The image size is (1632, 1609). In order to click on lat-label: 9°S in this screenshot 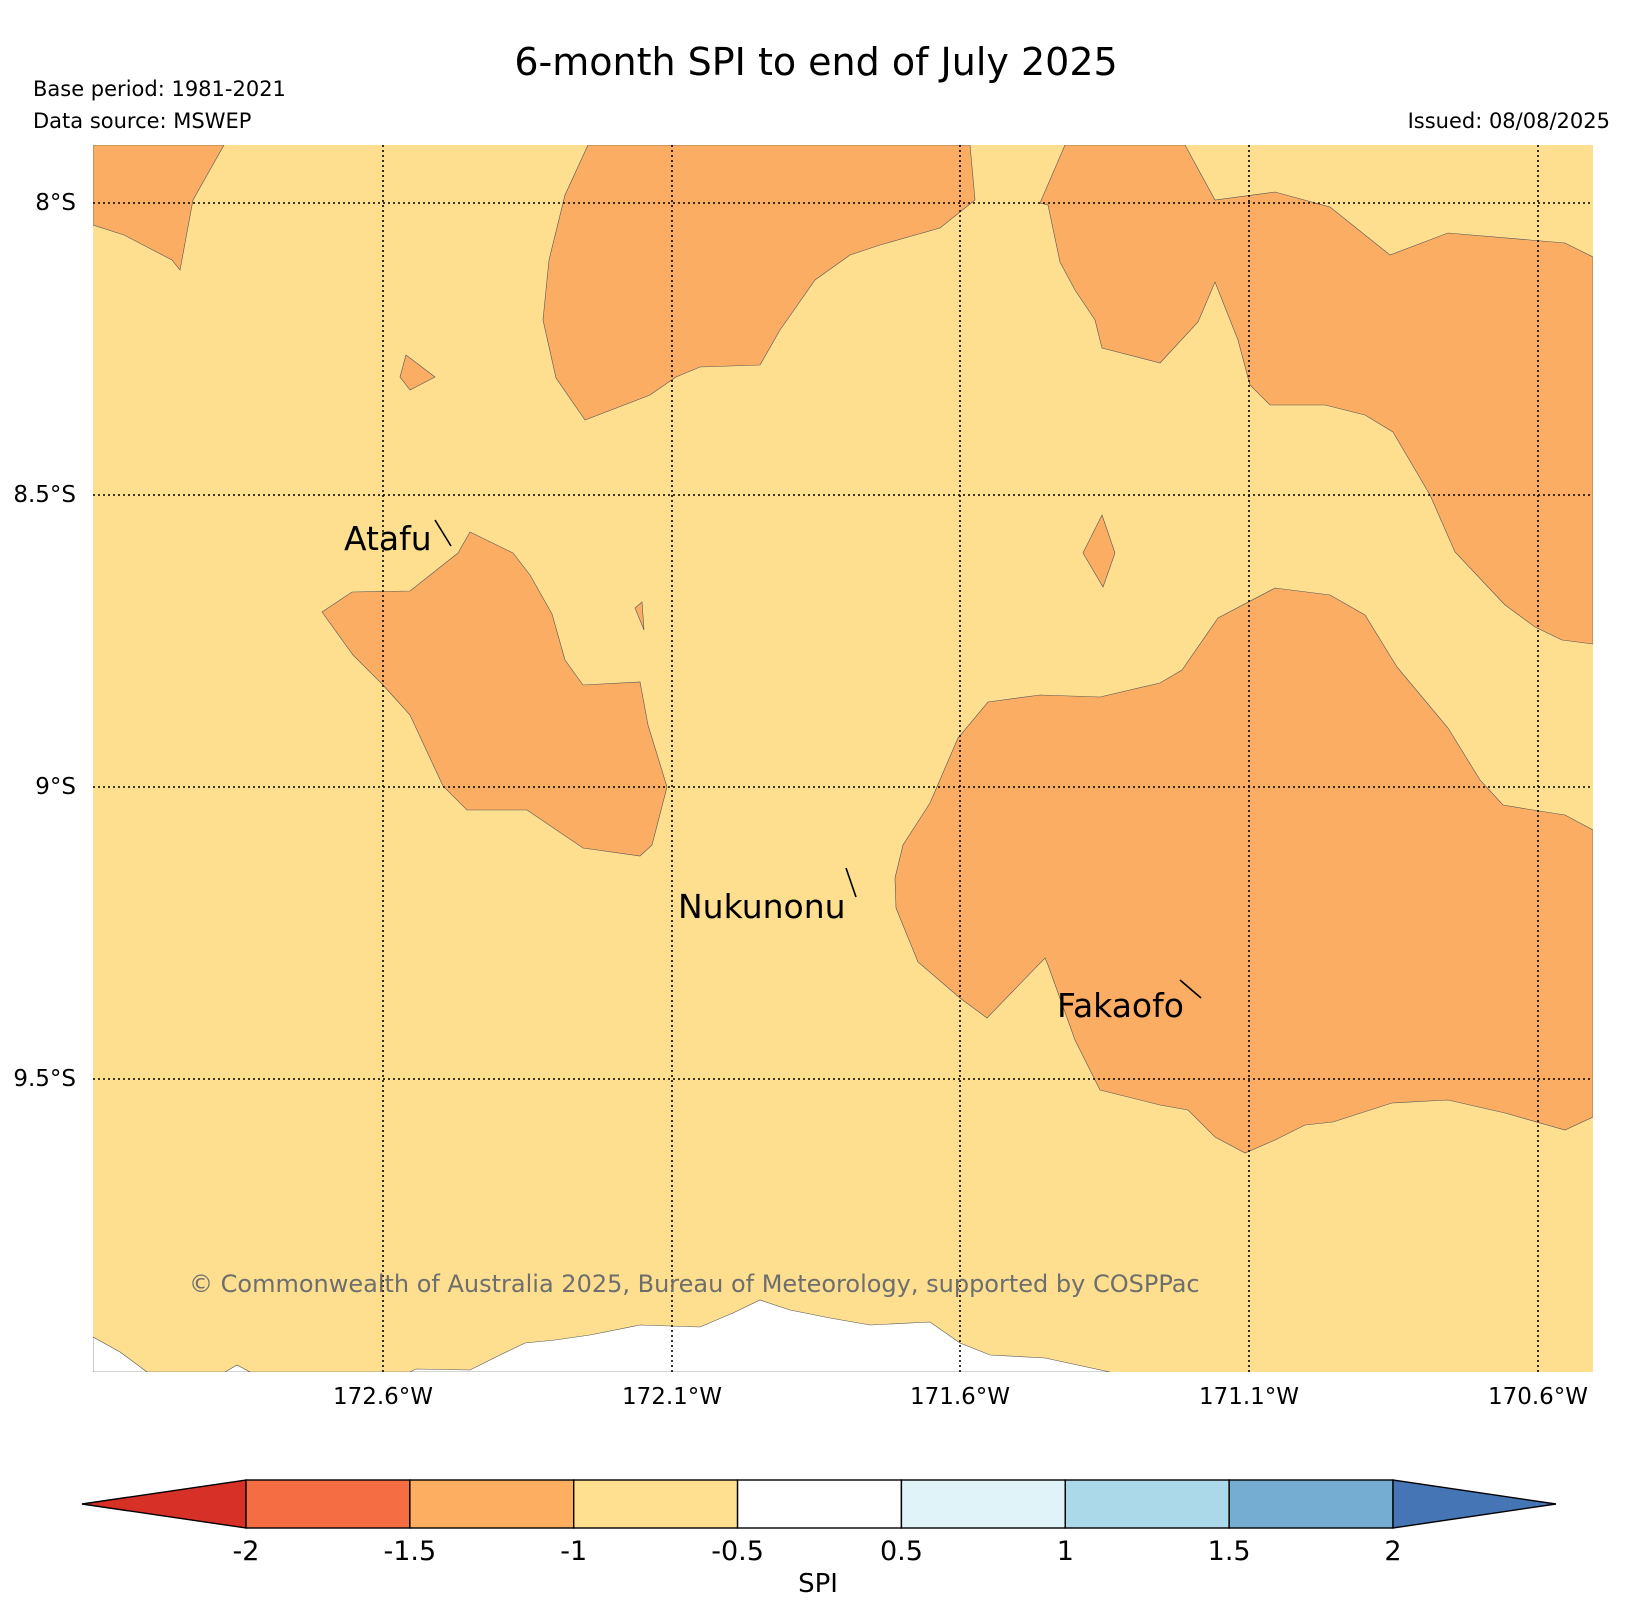, I will do `click(55, 787)`.